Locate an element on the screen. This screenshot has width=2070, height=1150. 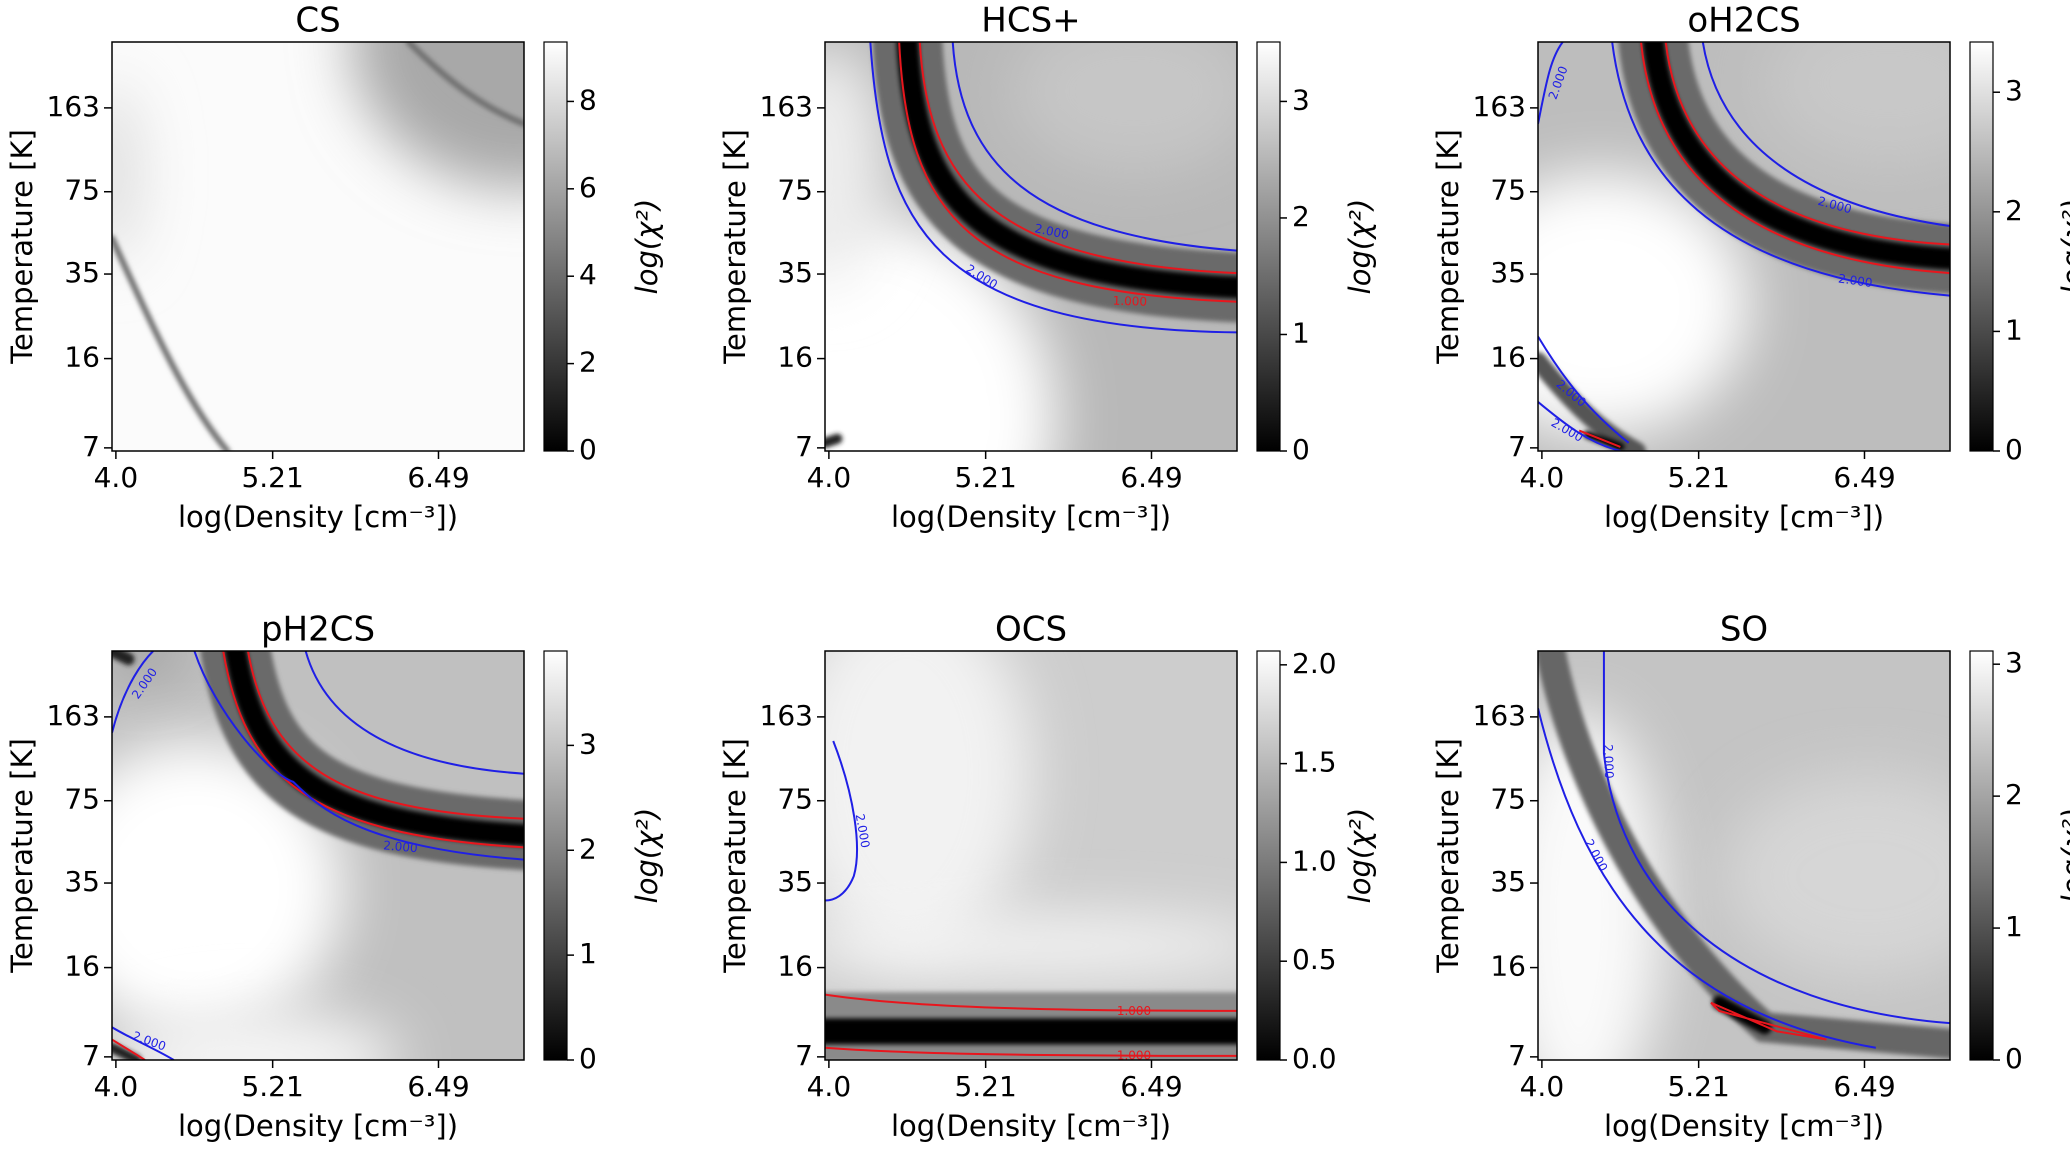
colorbar-tick-label: 6 is located at coordinates (588, 187).